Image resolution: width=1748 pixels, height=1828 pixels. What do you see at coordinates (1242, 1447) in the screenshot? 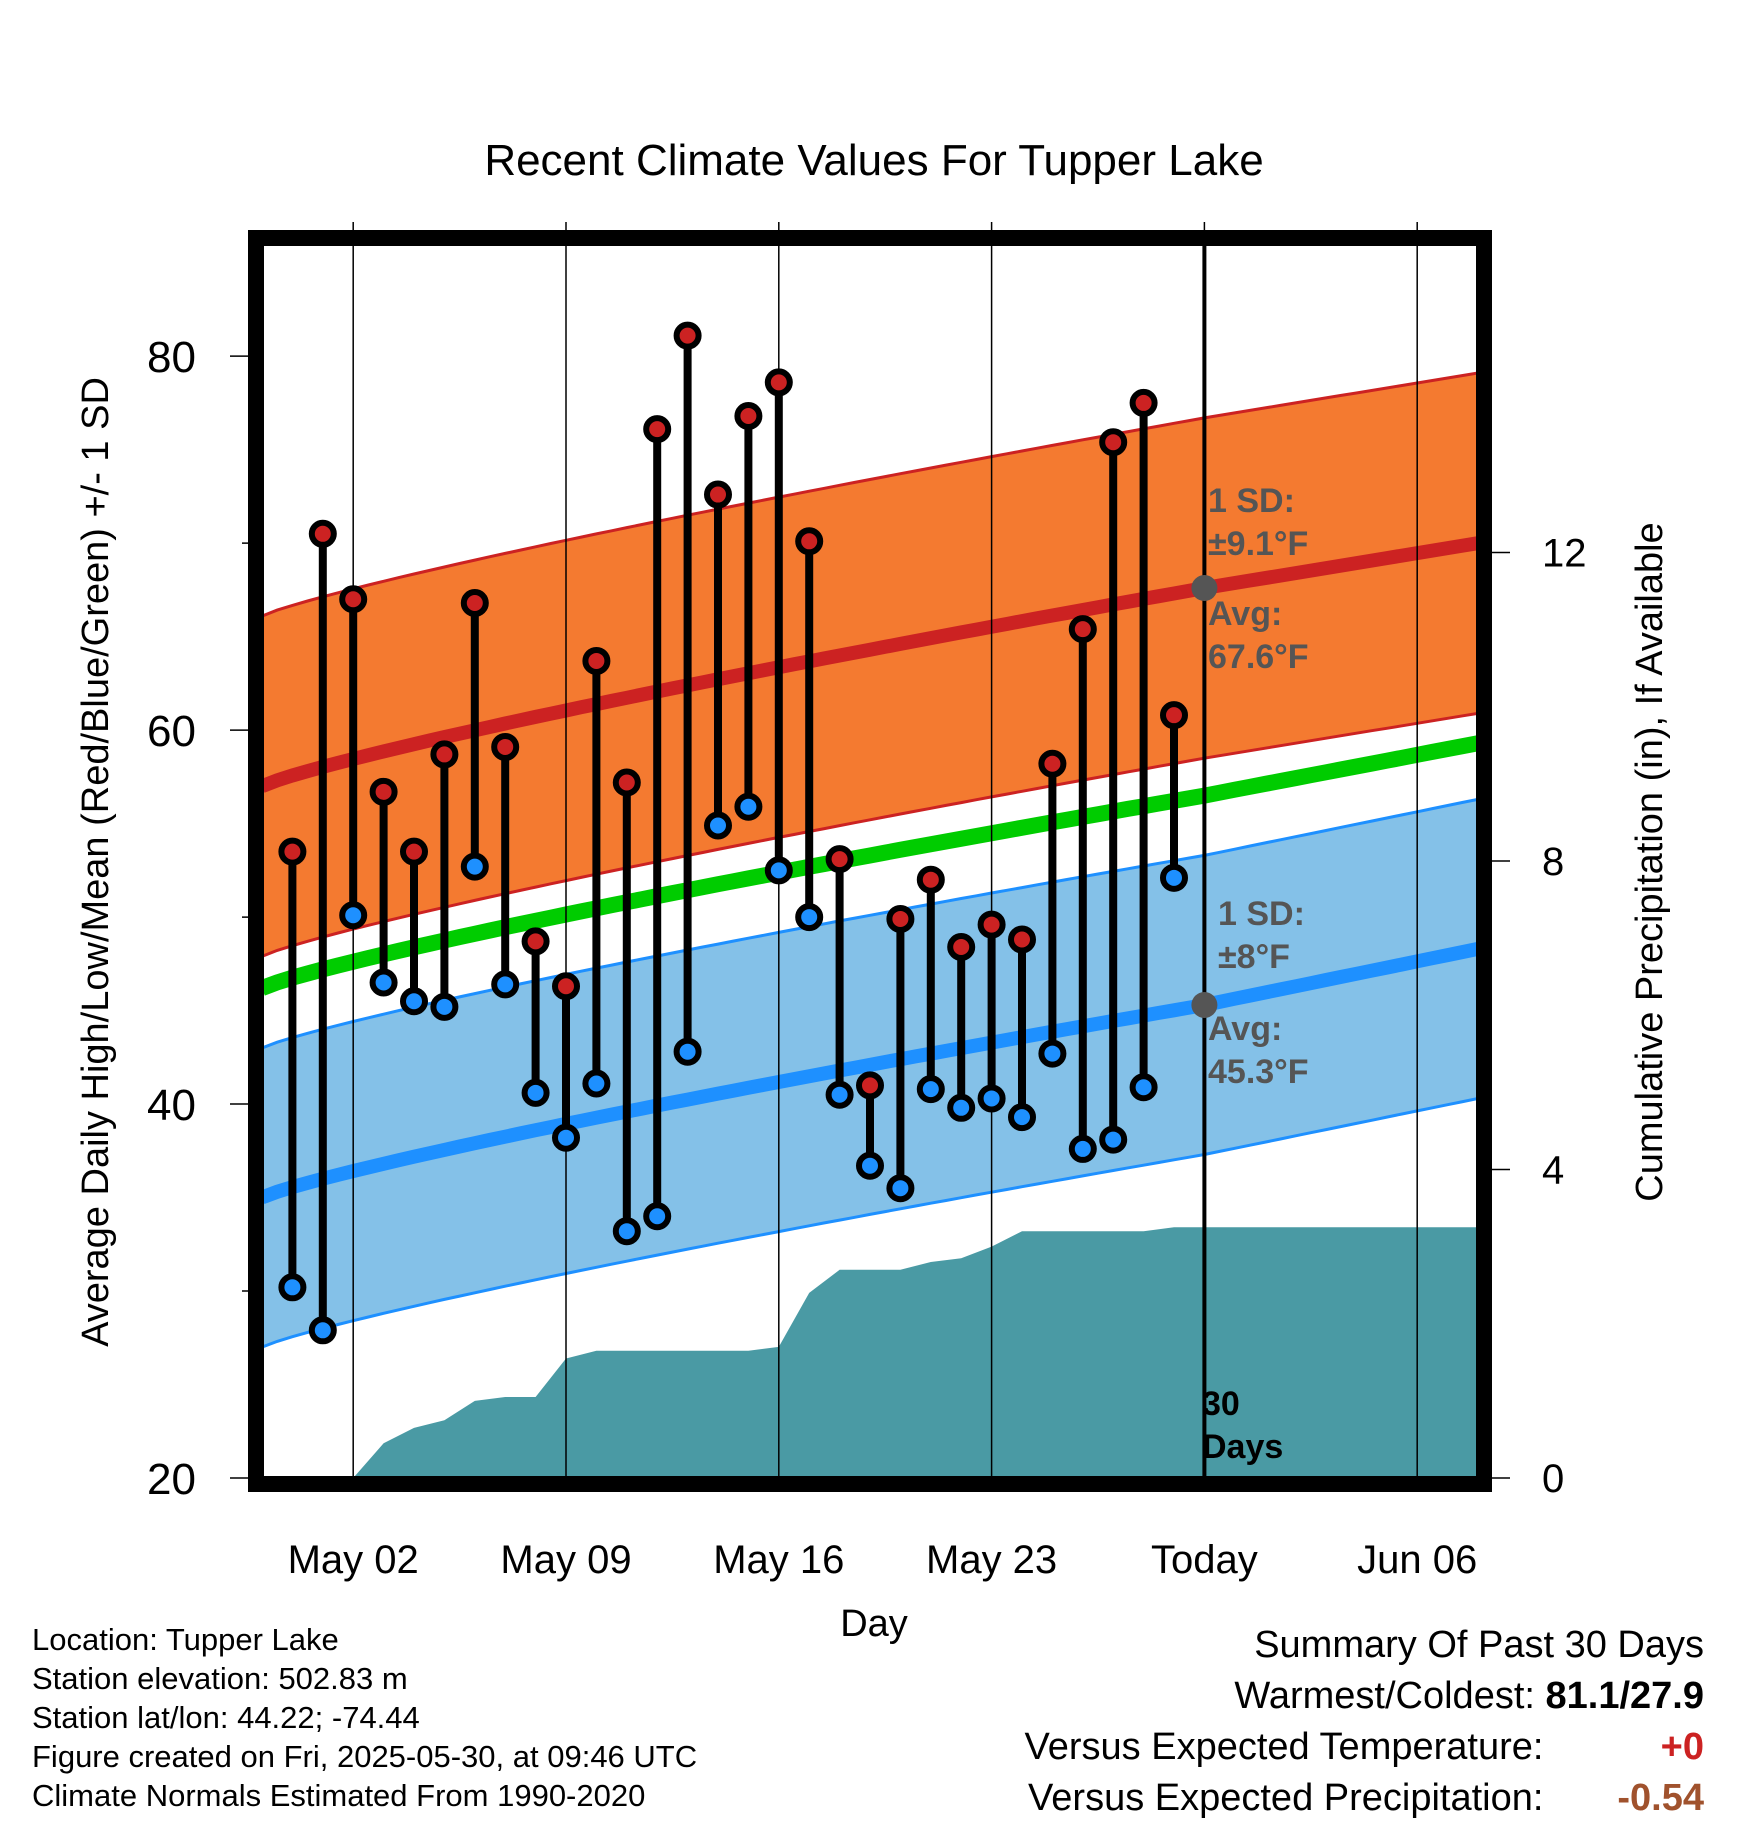
I see `days-label-text: Days` at bounding box center [1242, 1447].